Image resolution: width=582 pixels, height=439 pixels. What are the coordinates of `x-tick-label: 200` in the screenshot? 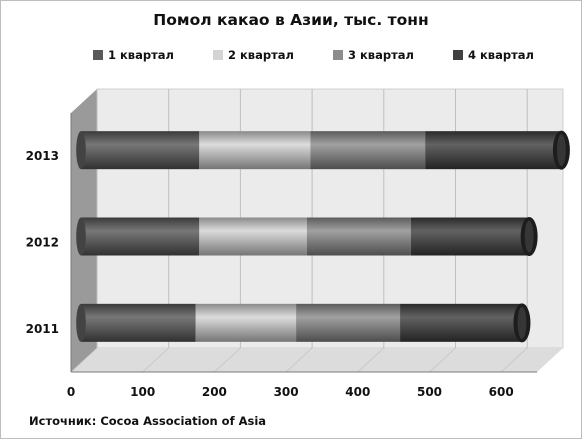 It's located at (214, 392).